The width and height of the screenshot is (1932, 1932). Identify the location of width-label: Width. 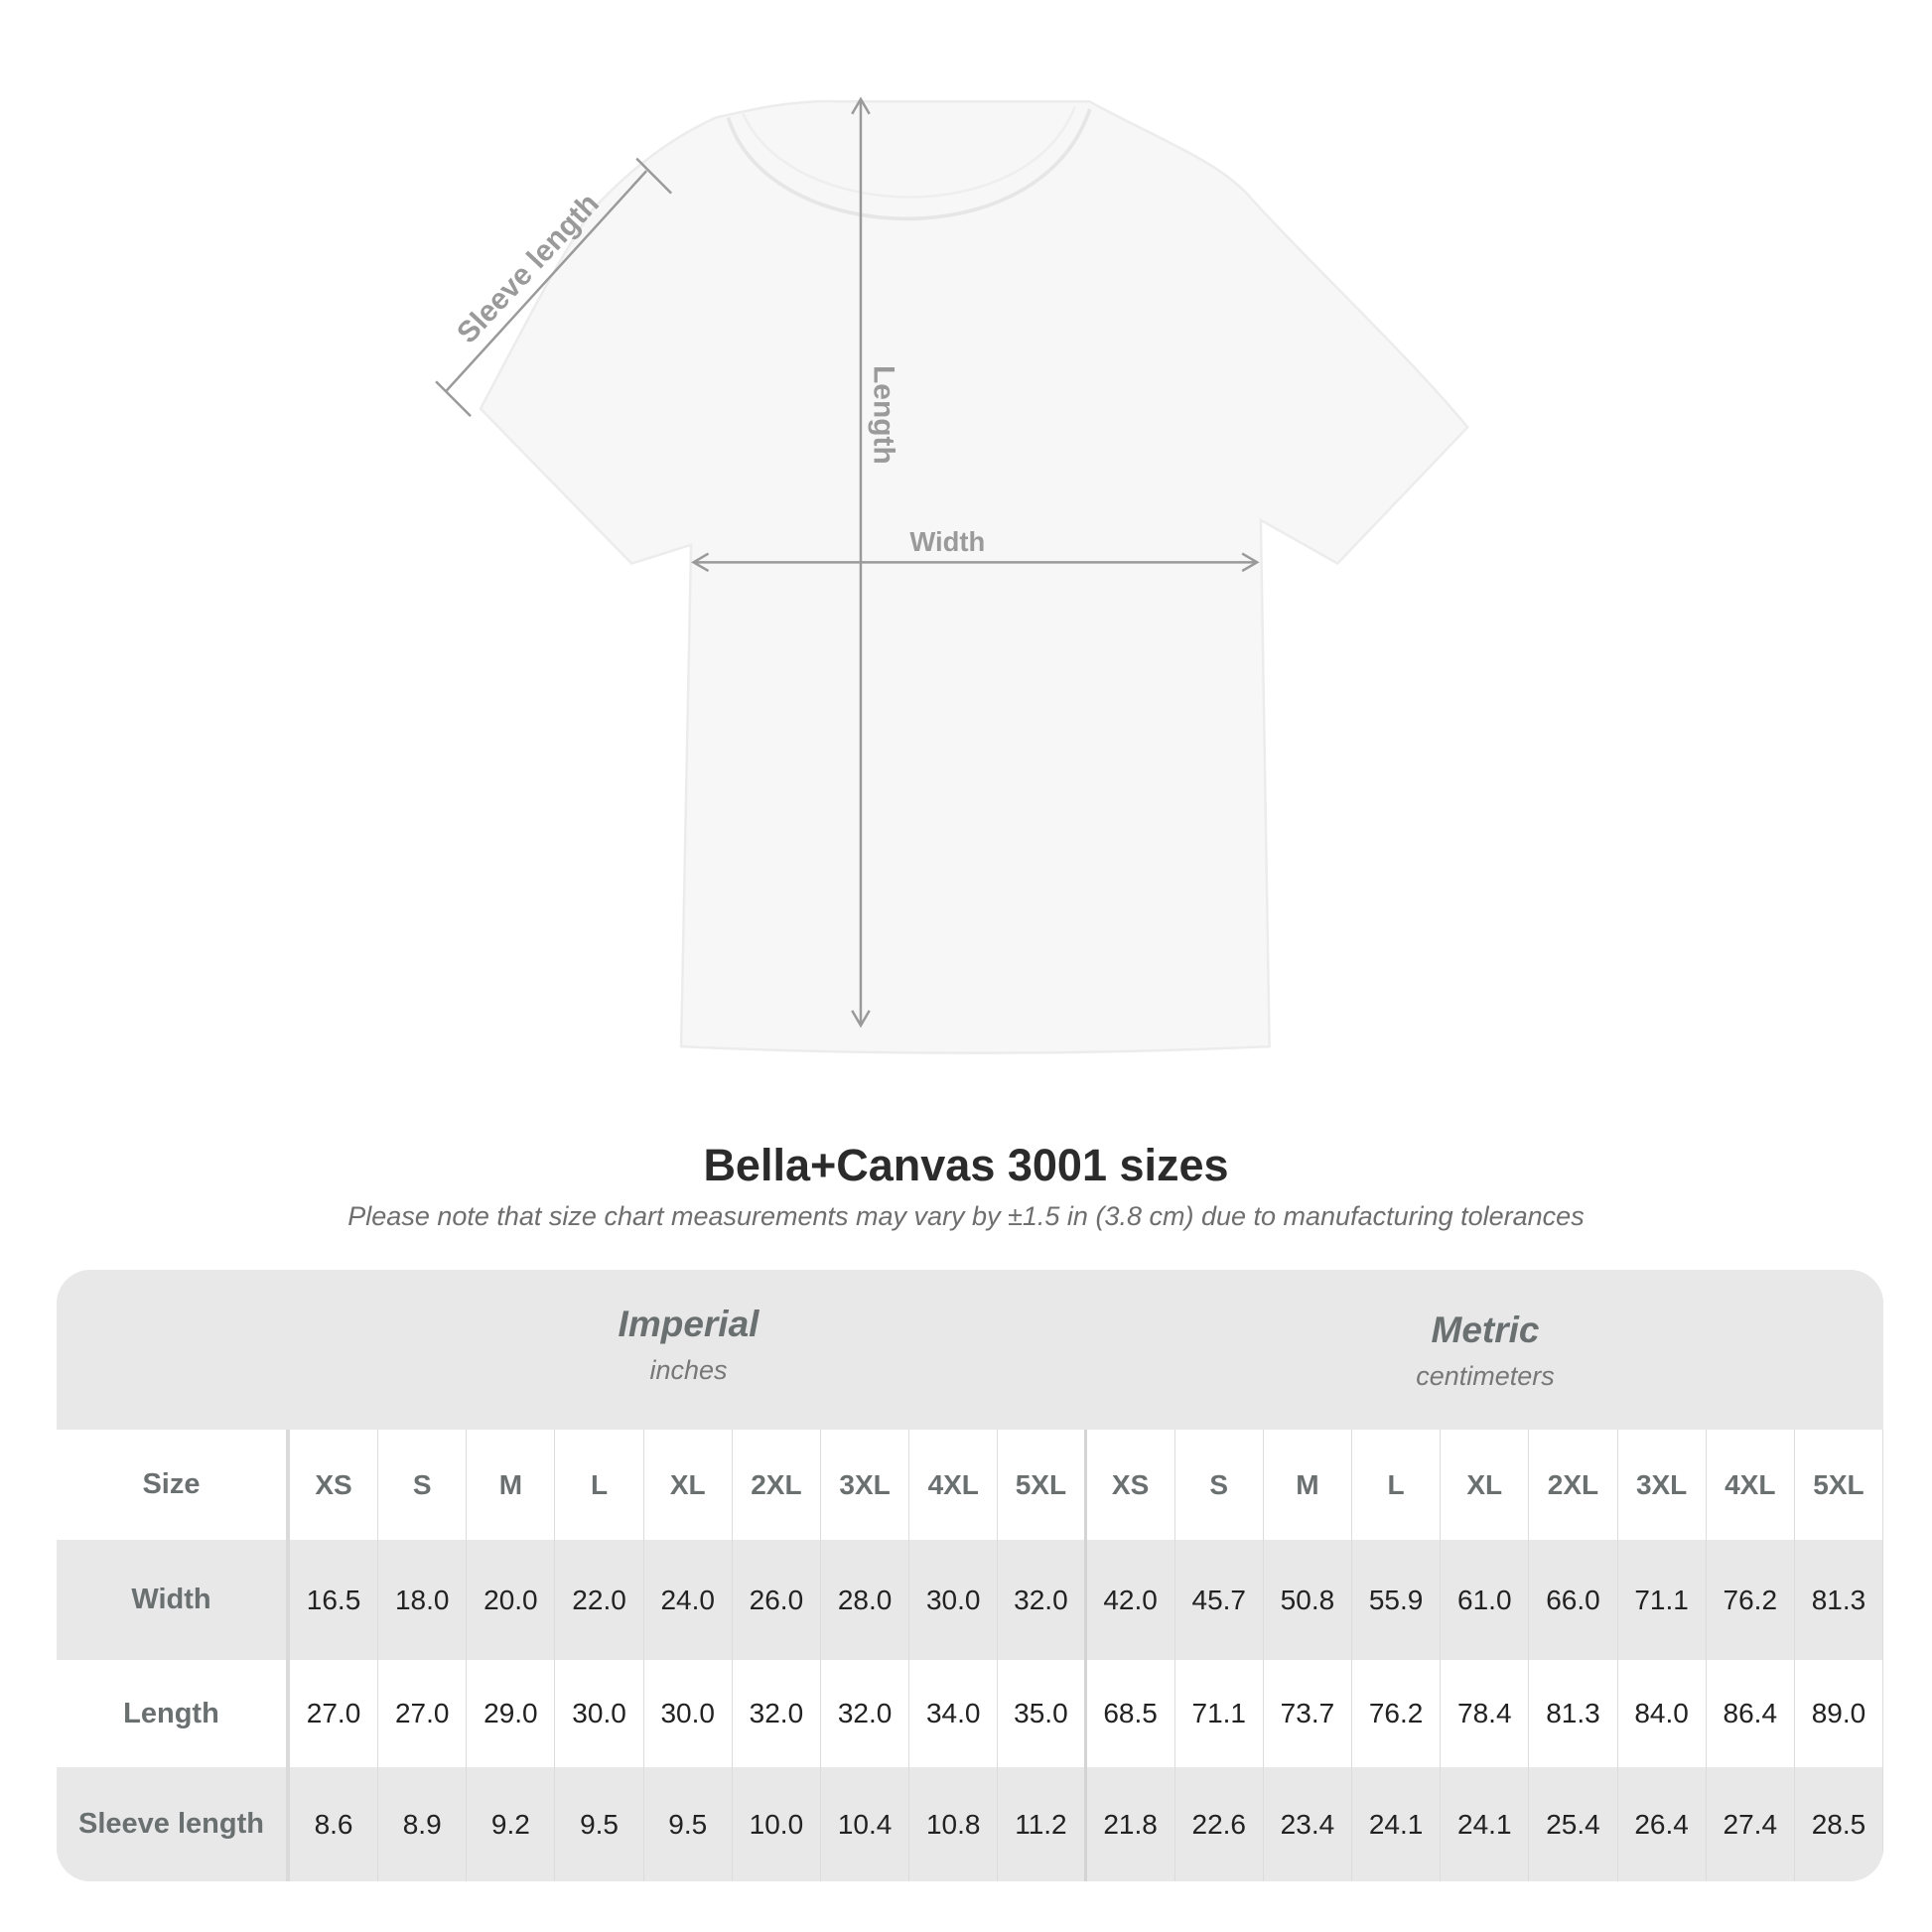
(947, 541).